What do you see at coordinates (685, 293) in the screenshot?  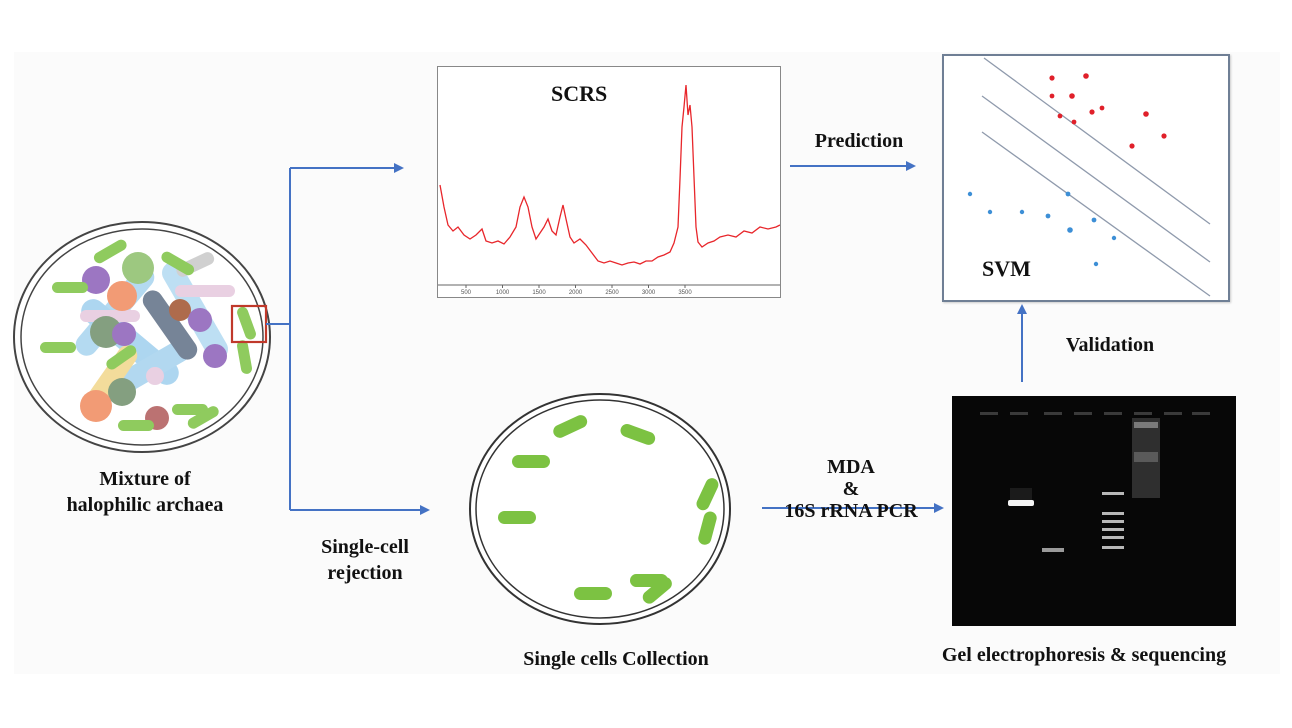 I see `x-tick-label: 3500` at bounding box center [685, 293].